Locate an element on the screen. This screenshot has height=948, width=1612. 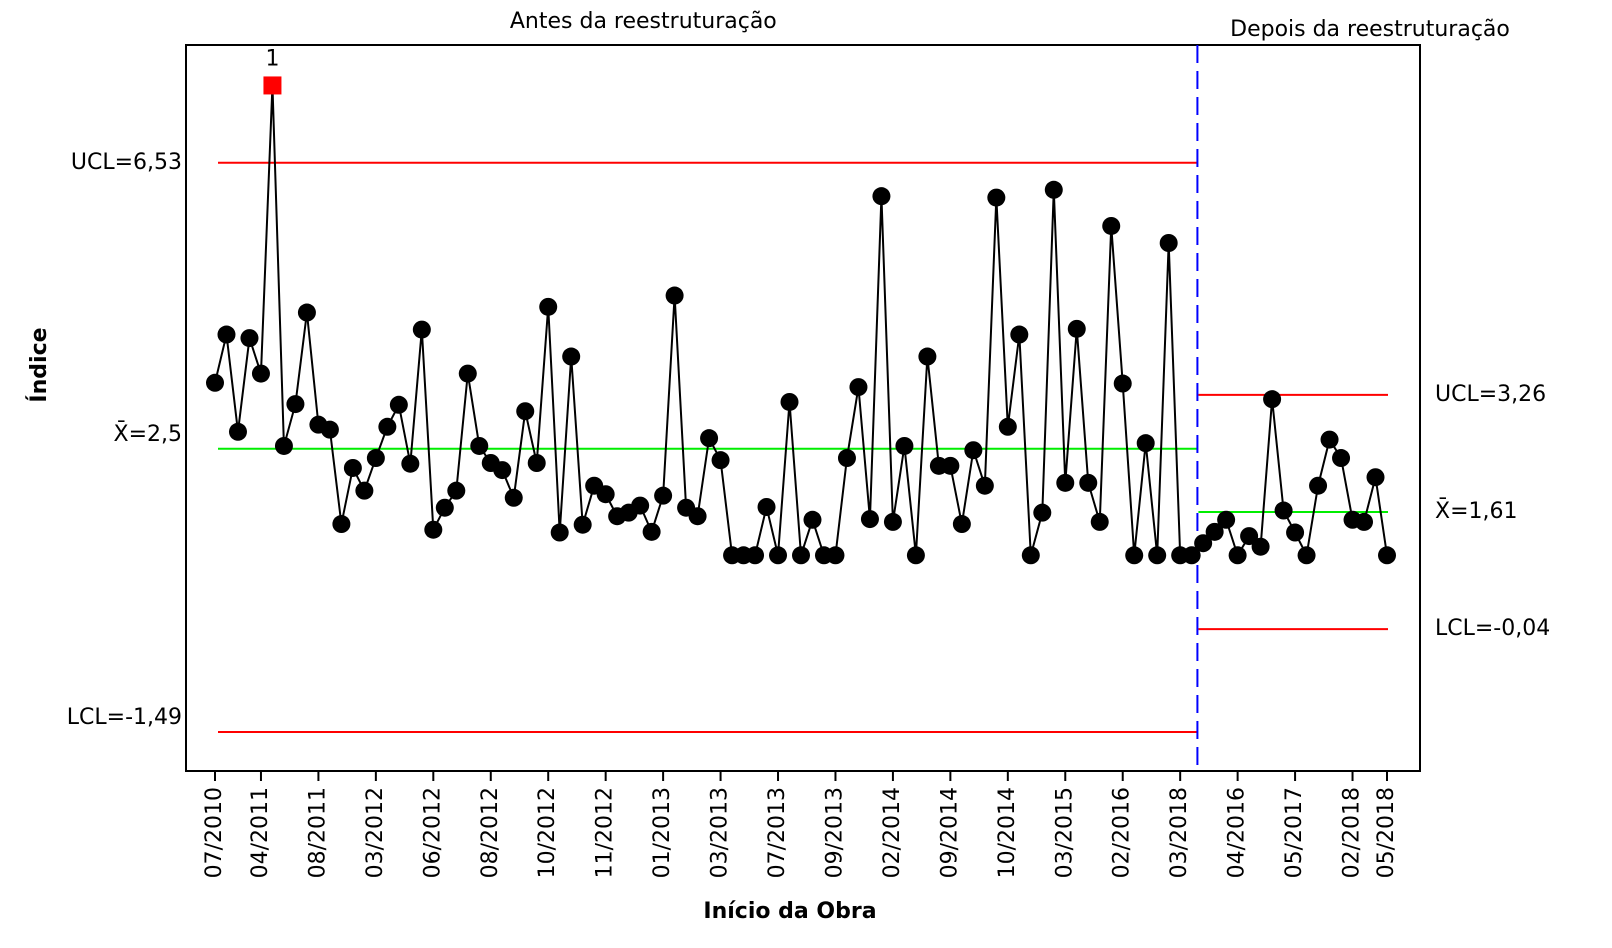
x-tick-label: 10/2014 is located at coordinates (1007, 832).